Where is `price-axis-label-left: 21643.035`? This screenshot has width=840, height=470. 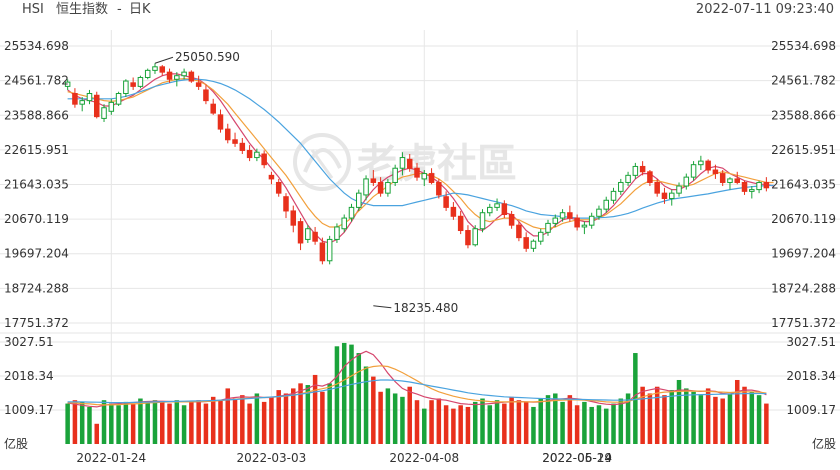 price-axis-label-left: 21643.035 is located at coordinates (36, 185).